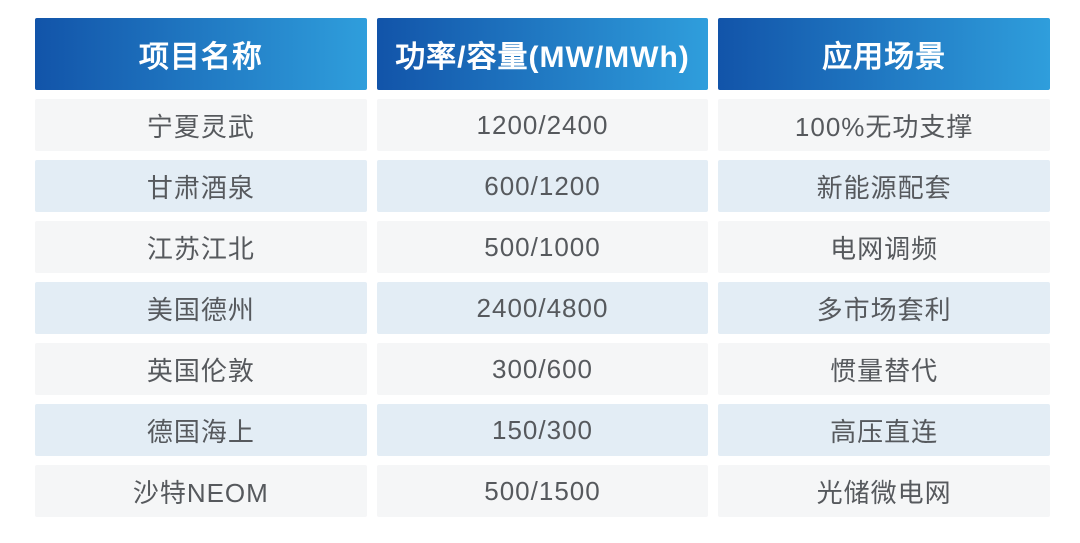  I want to click on project-name-cell: 甘肃酒泉, so click(201, 186).